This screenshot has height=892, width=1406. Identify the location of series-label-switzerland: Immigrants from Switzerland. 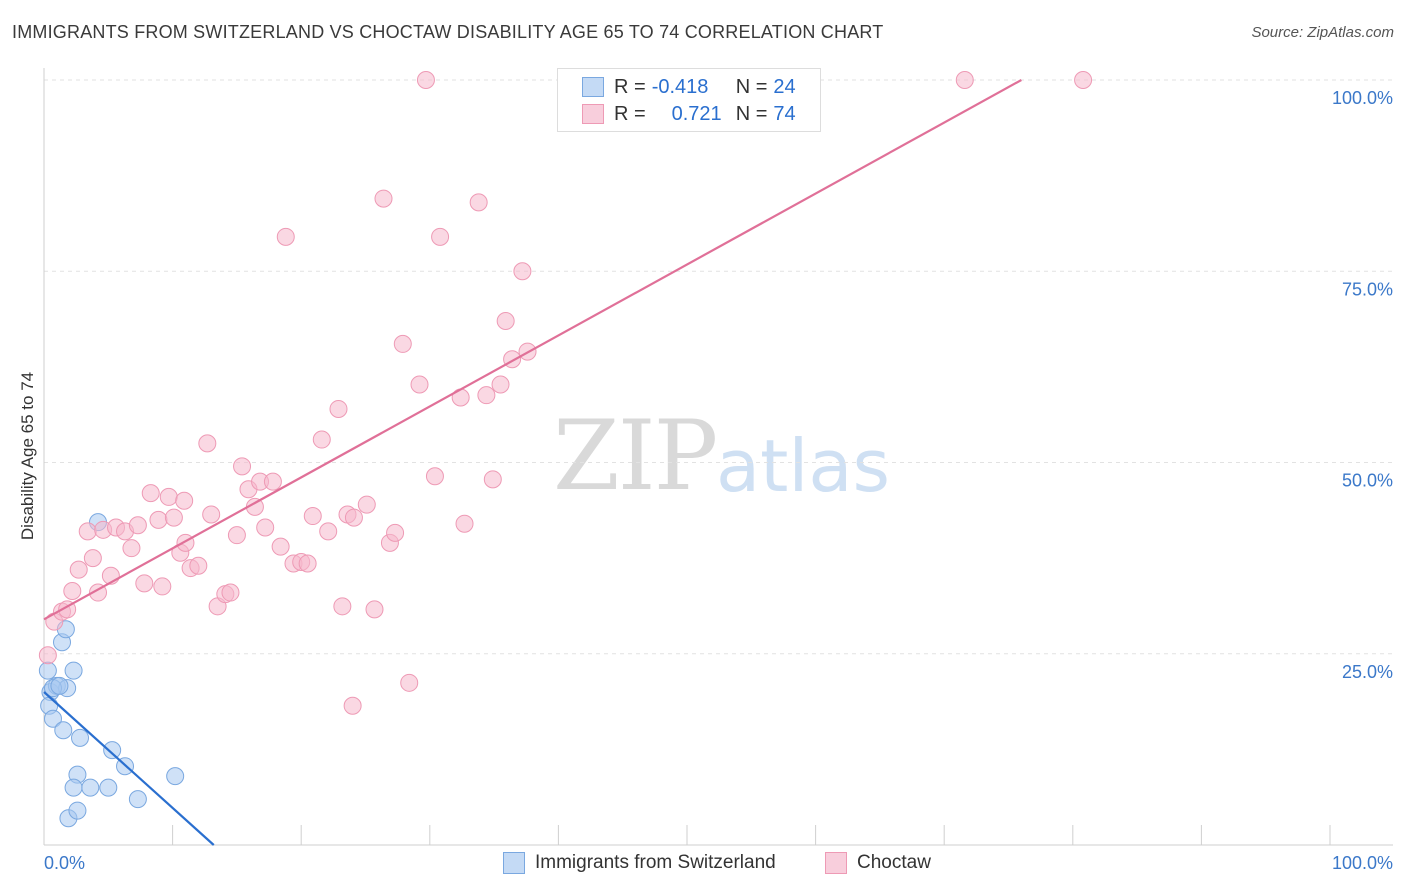
(655, 862).